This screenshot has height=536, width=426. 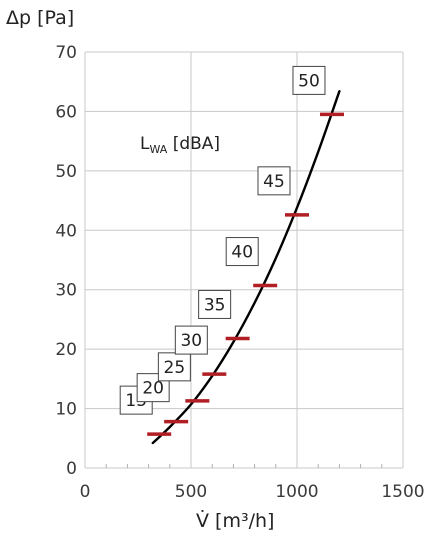 What do you see at coordinates (85, 492) in the screenshot?
I see `x-tick-label-0: 0` at bounding box center [85, 492].